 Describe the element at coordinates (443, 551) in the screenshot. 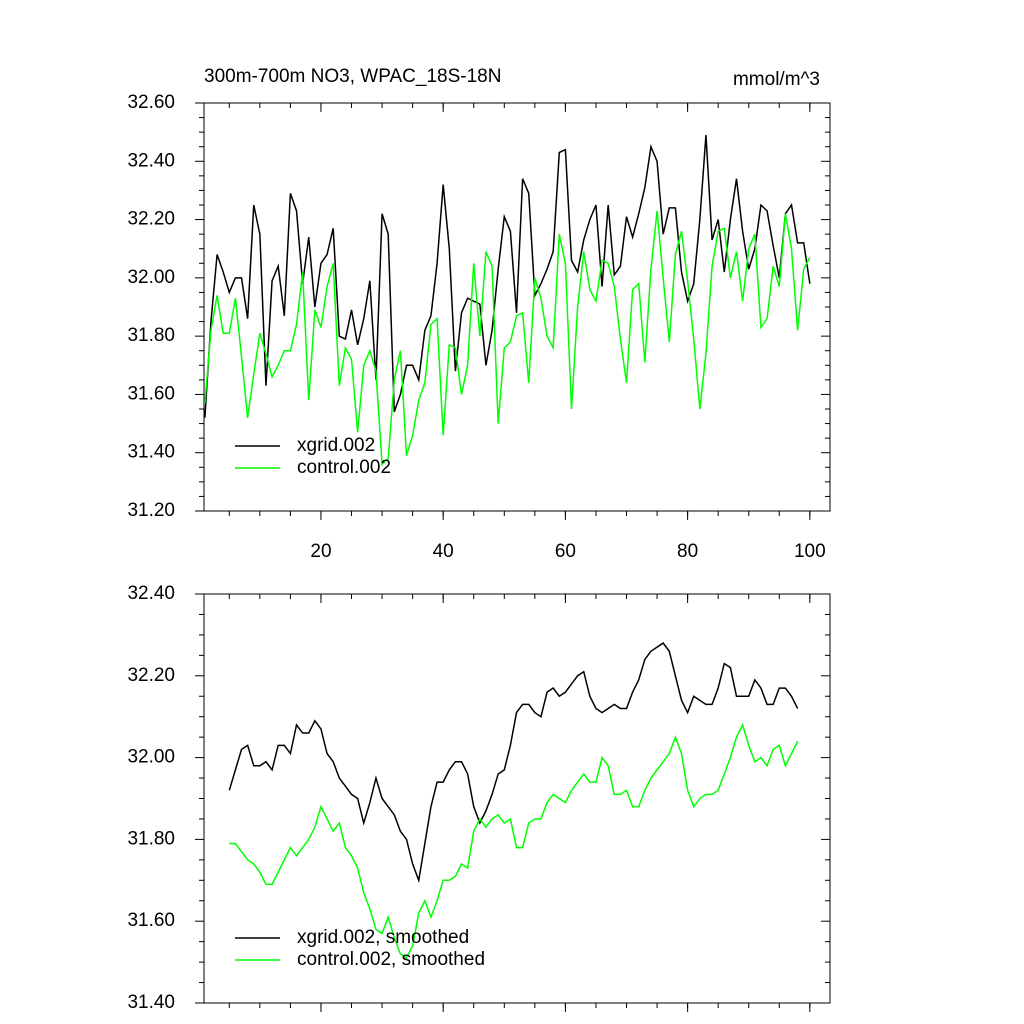

I see `x-tick-label: 40` at that location.